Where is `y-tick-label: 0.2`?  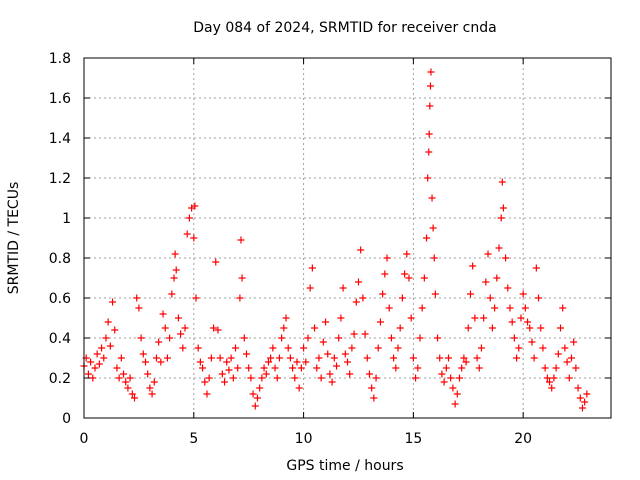
y-tick-label: 0.2 is located at coordinates (60, 379).